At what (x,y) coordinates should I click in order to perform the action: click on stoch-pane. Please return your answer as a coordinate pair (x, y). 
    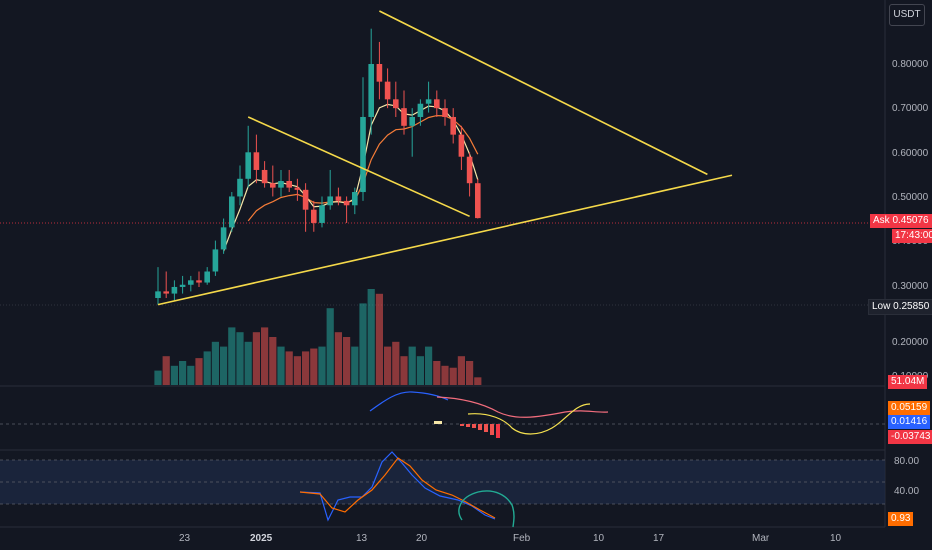
    Looking at the image, I should click on (407, 489).